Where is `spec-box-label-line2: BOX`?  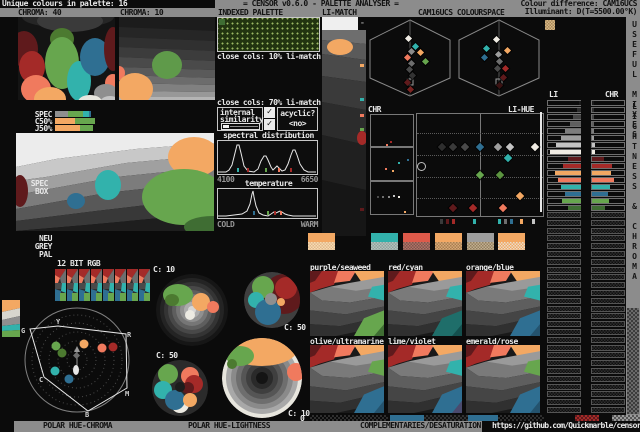
spec-box-label-line2: BOX is located at coordinates (41, 191).